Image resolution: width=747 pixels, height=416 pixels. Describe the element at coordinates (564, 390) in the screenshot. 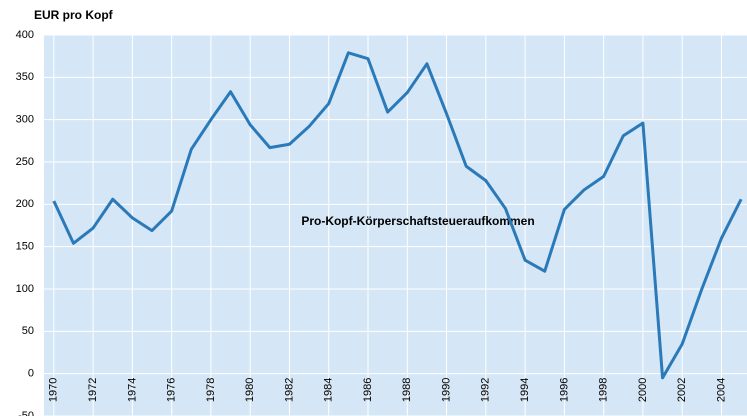

I see `x-tick-label: 1996` at that location.